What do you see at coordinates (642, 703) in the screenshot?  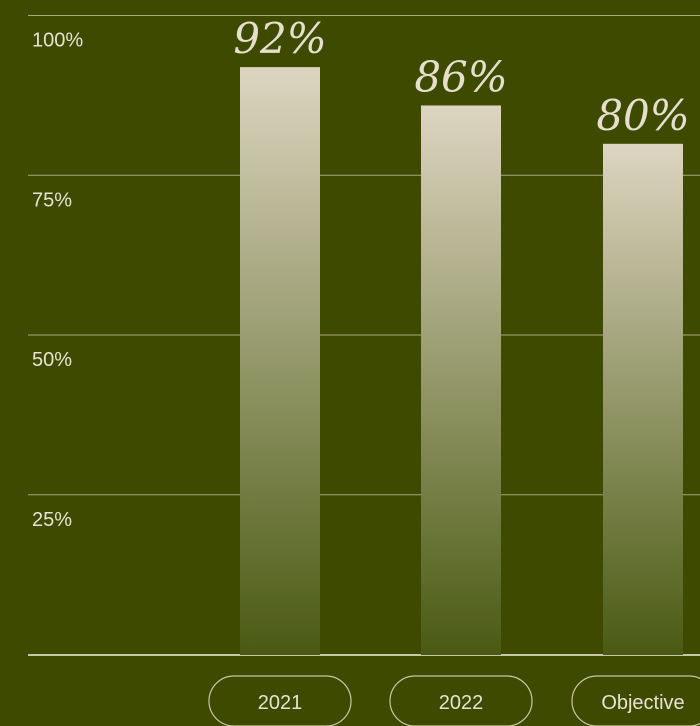 I see `x-tick-label: Objective` at bounding box center [642, 703].